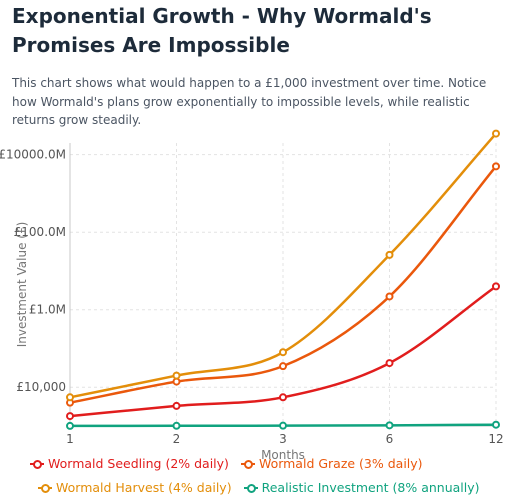 This screenshot has height=504, width=523. I want to click on y-tick-label: £100.0M, so click(40, 232).